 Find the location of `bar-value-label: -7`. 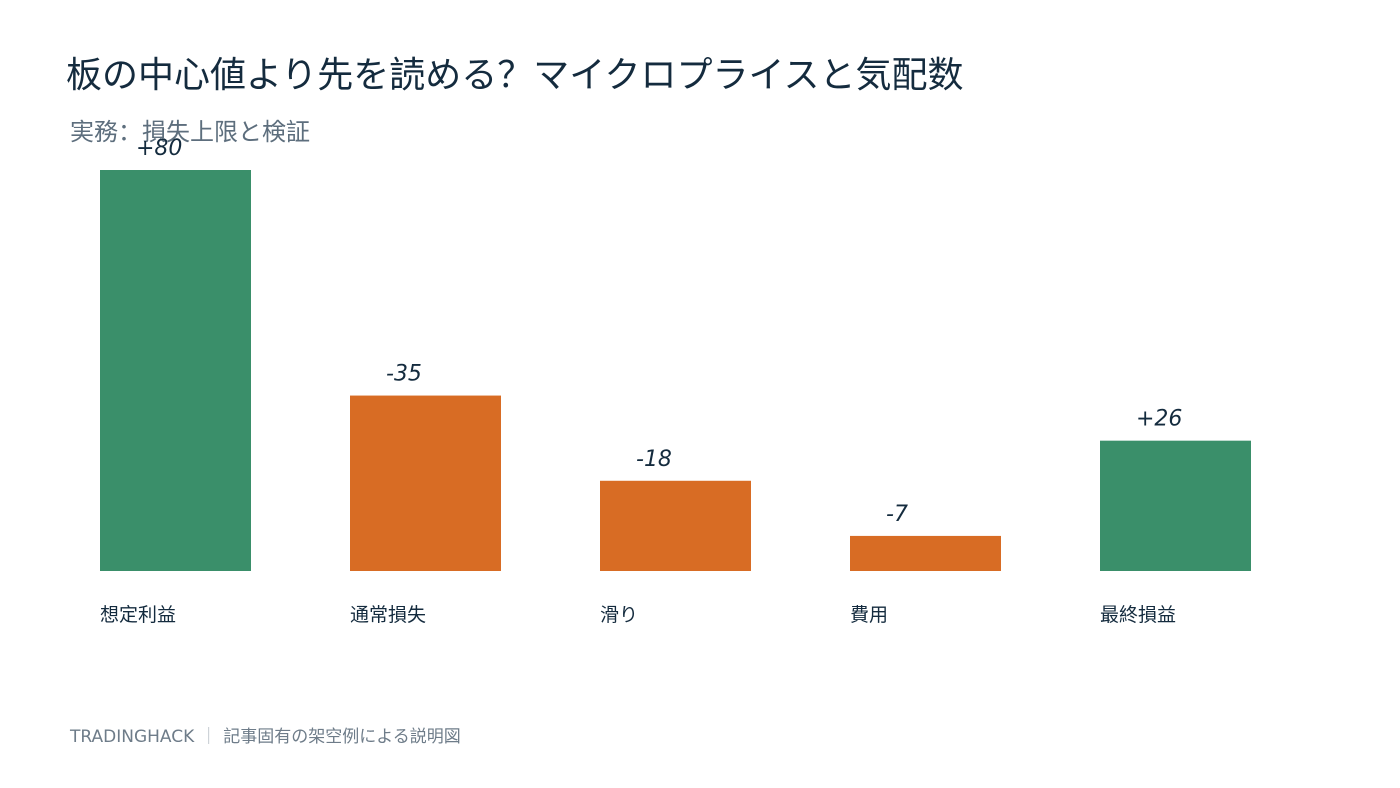

bar-value-label: -7 is located at coordinates (897, 514).